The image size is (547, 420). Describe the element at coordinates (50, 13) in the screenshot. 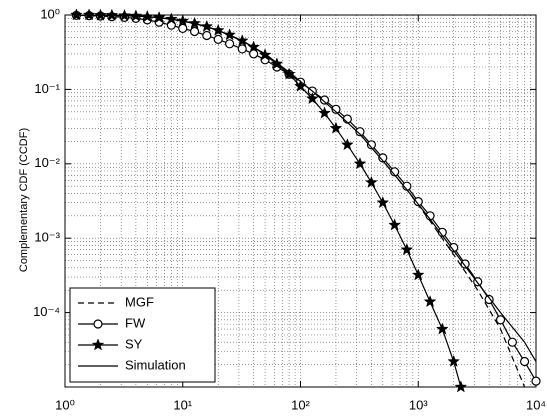

I see `y-tick-label: 10⁰` at that location.